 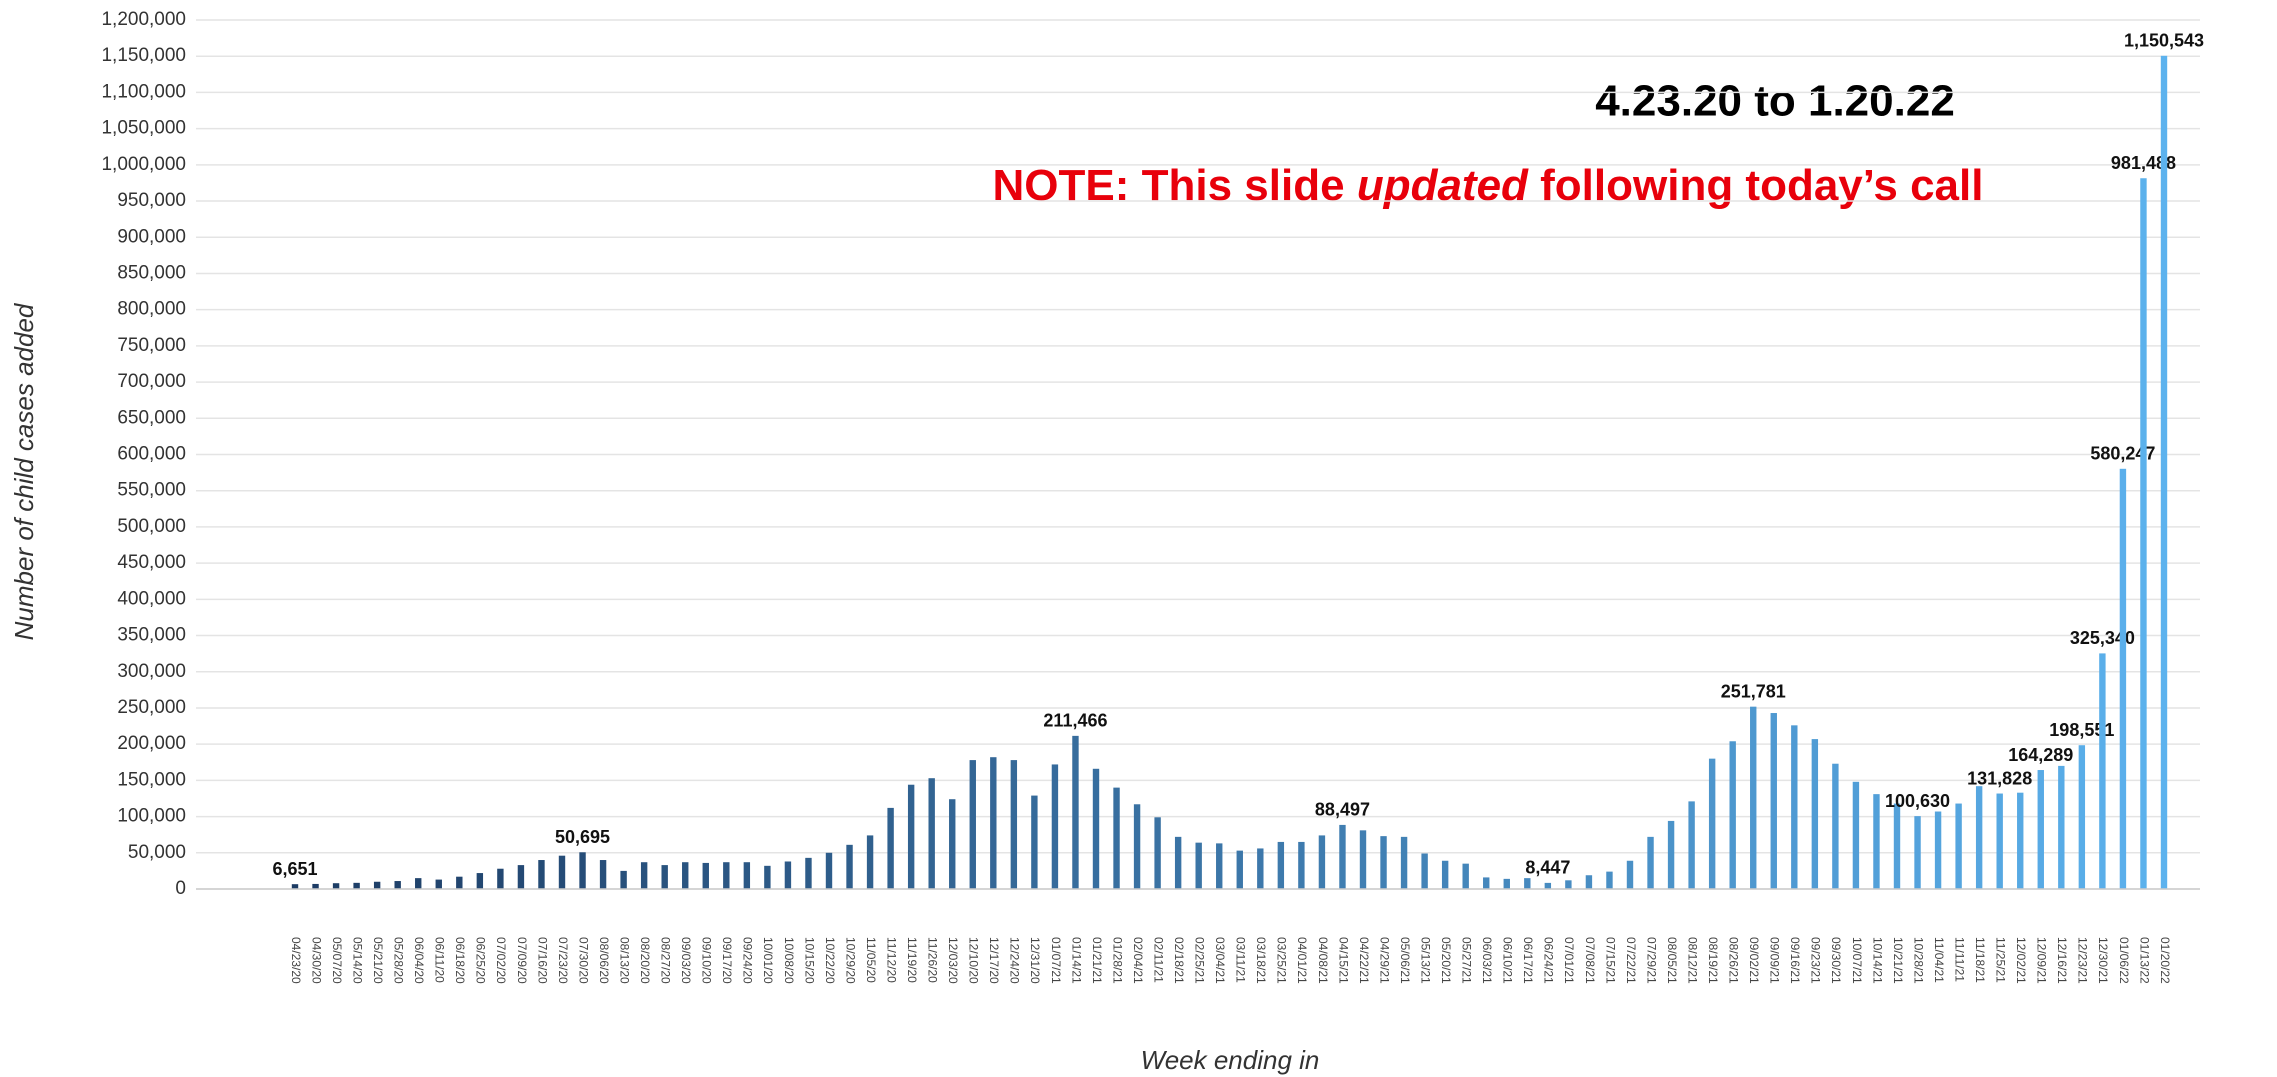 I want to click on x-tick-label: 05/21/20, so click(x=378, y=960).